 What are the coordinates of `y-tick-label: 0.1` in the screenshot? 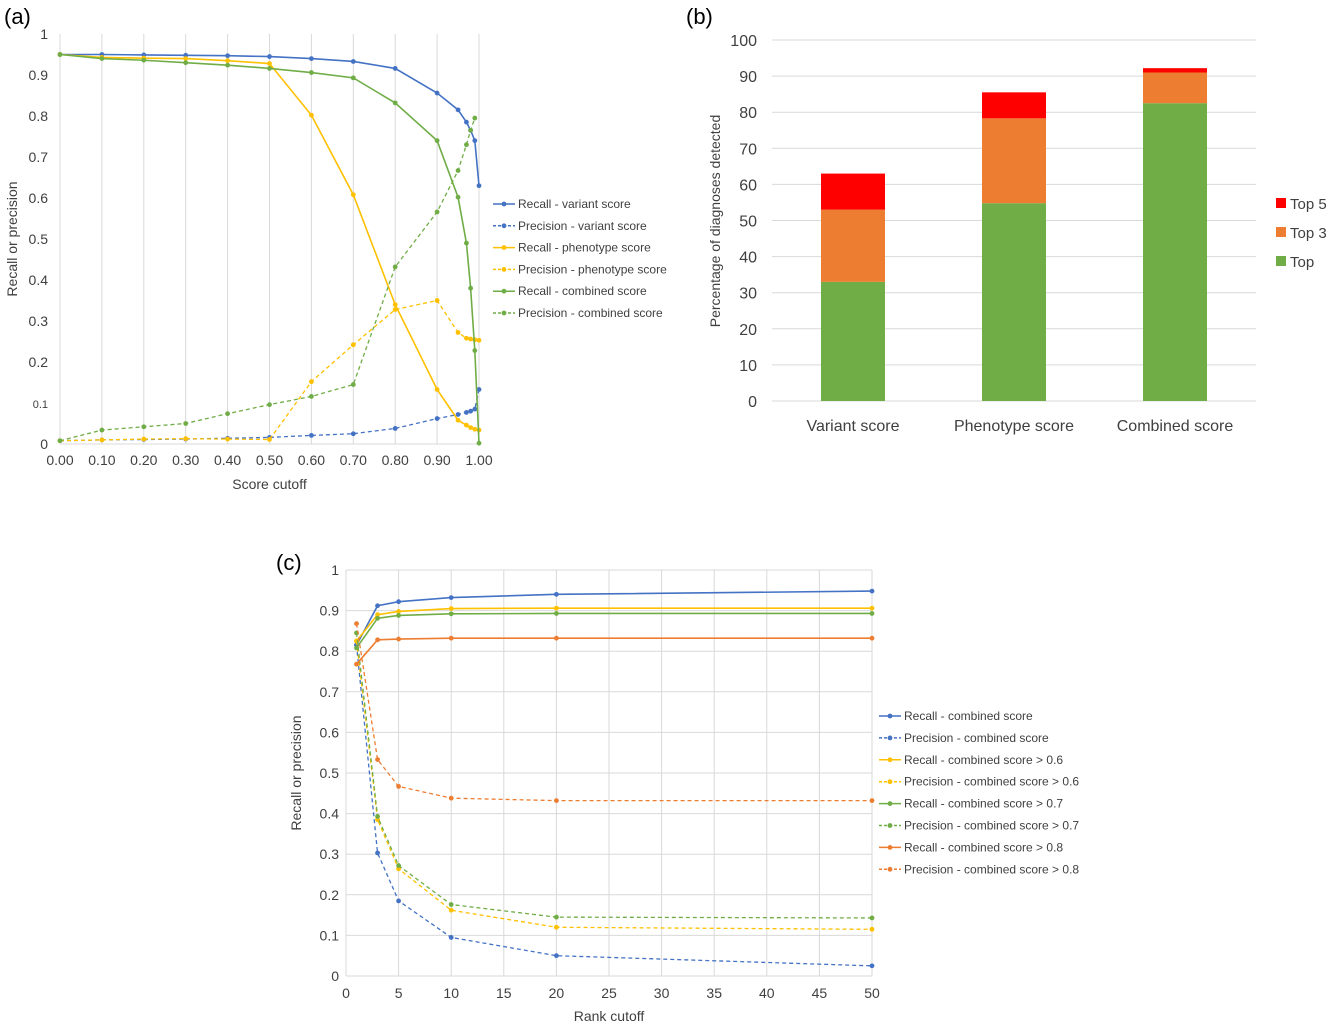 It's located at (40, 405).